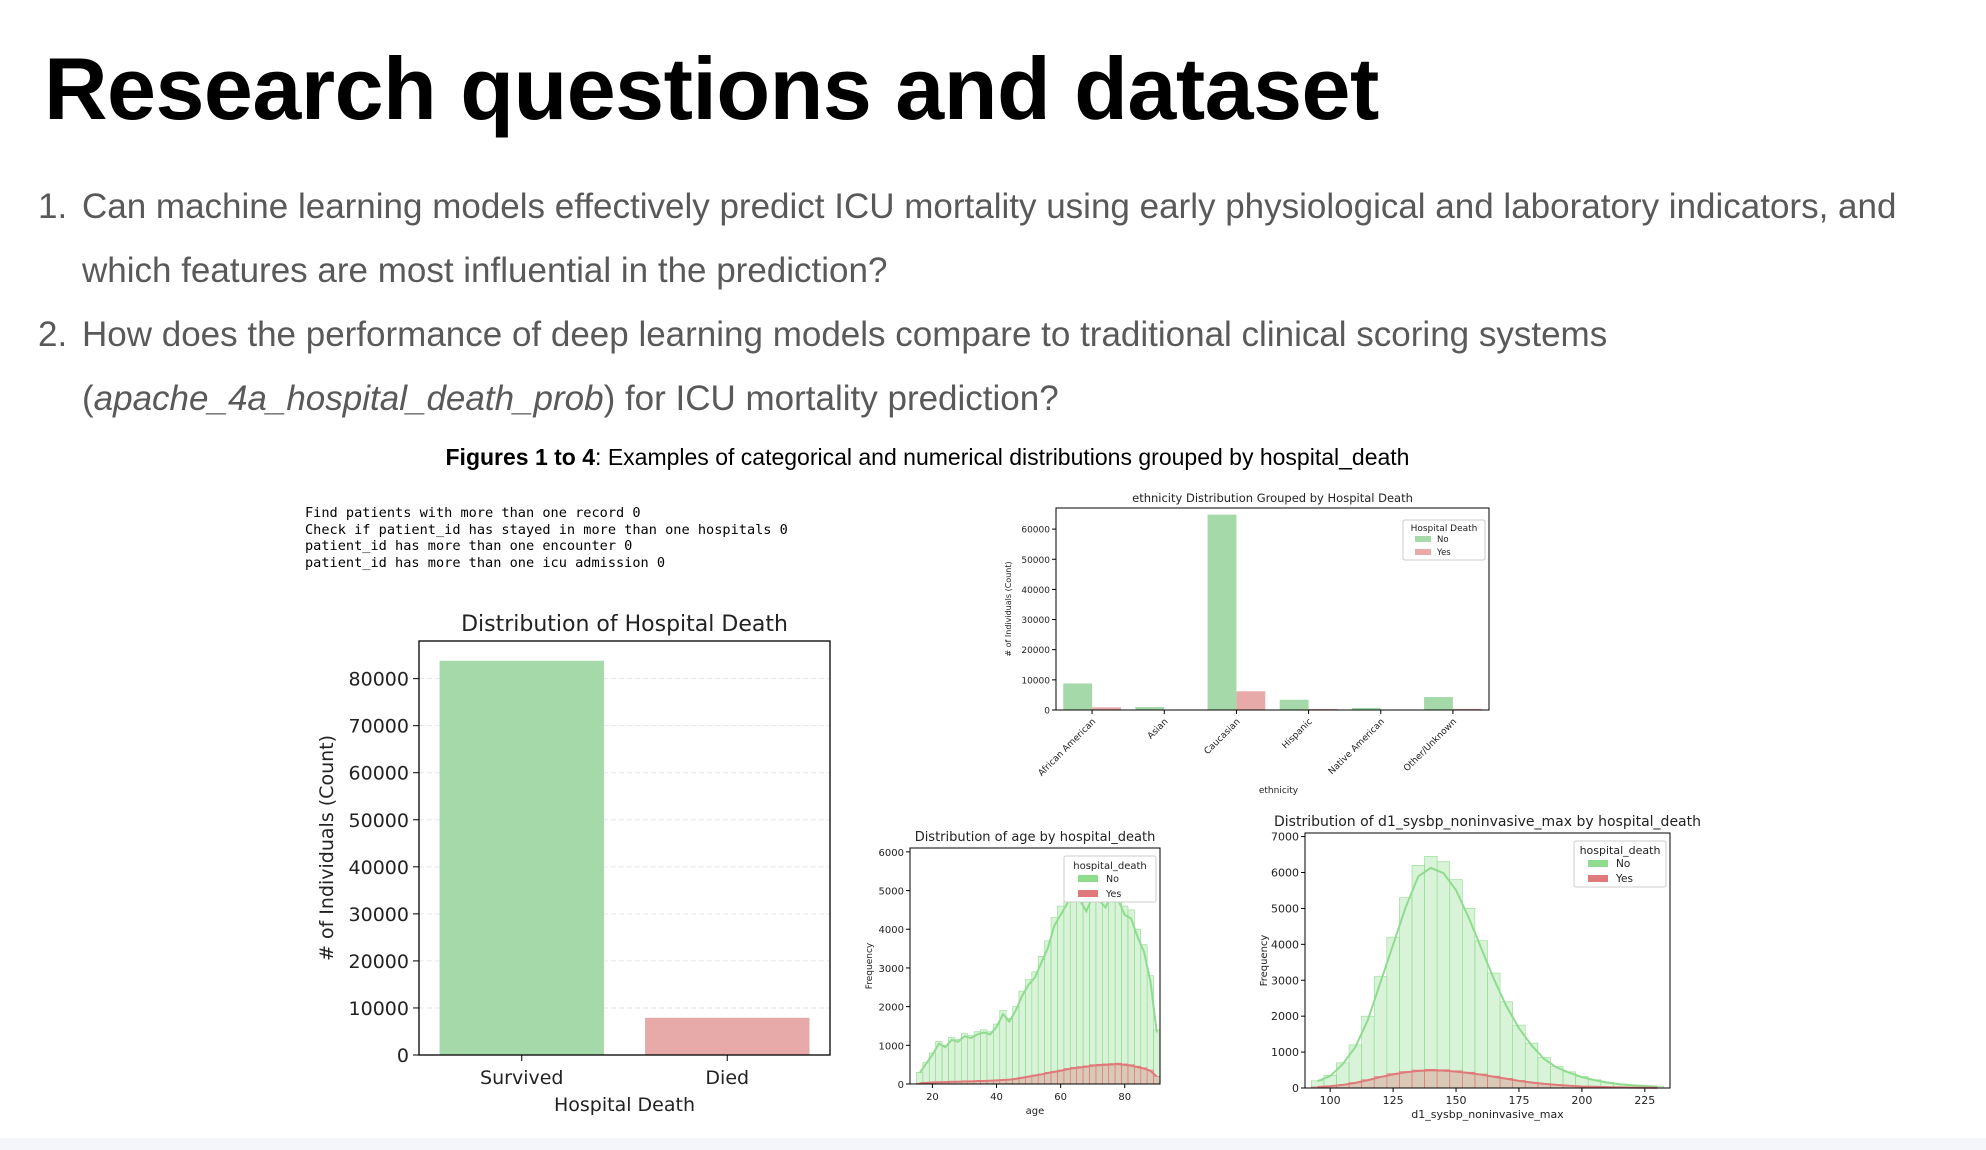  What do you see at coordinates (831, 398) in the screenshot?
I see `question-2-line-2-end: ) for ICU mortality prediction?` at bounding box center [831, 398].